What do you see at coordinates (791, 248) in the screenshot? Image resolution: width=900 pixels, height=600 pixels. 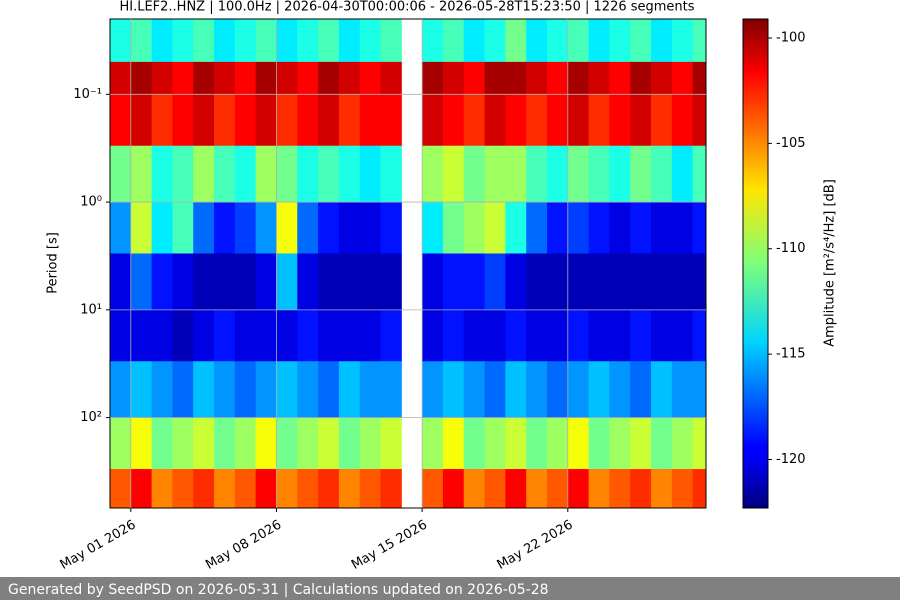 I see `colorbar-tick-label: -110` at bounding box center [791, 248].